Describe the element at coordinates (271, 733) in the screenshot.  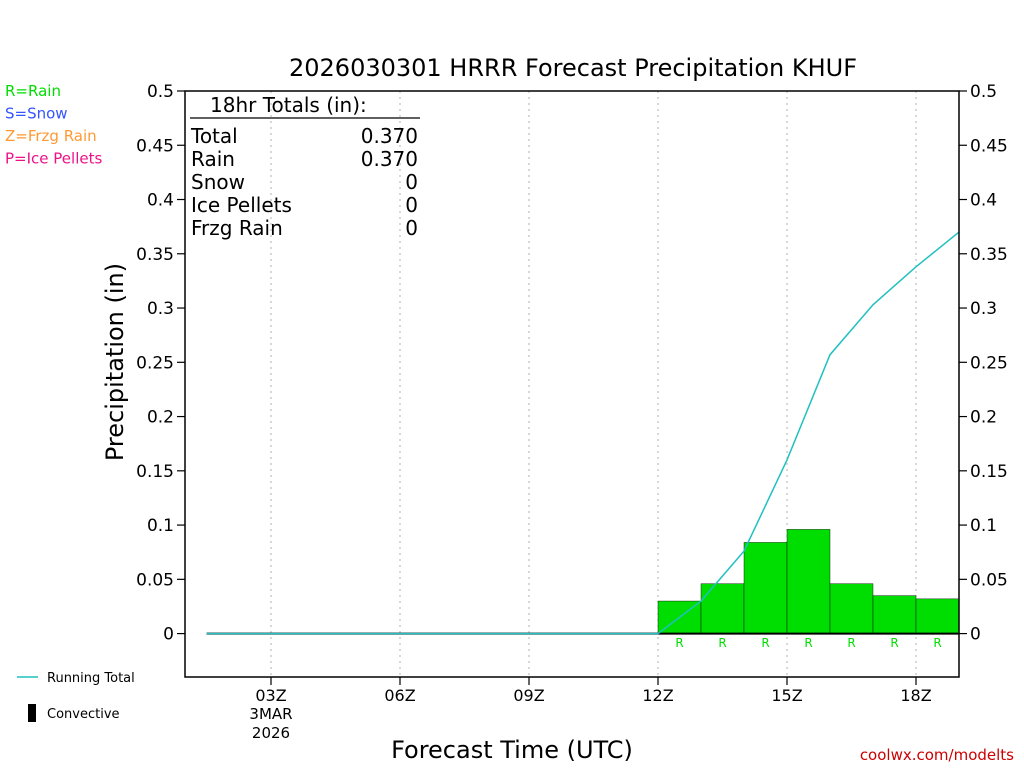
I see `x-year-label: 2026` at that location.